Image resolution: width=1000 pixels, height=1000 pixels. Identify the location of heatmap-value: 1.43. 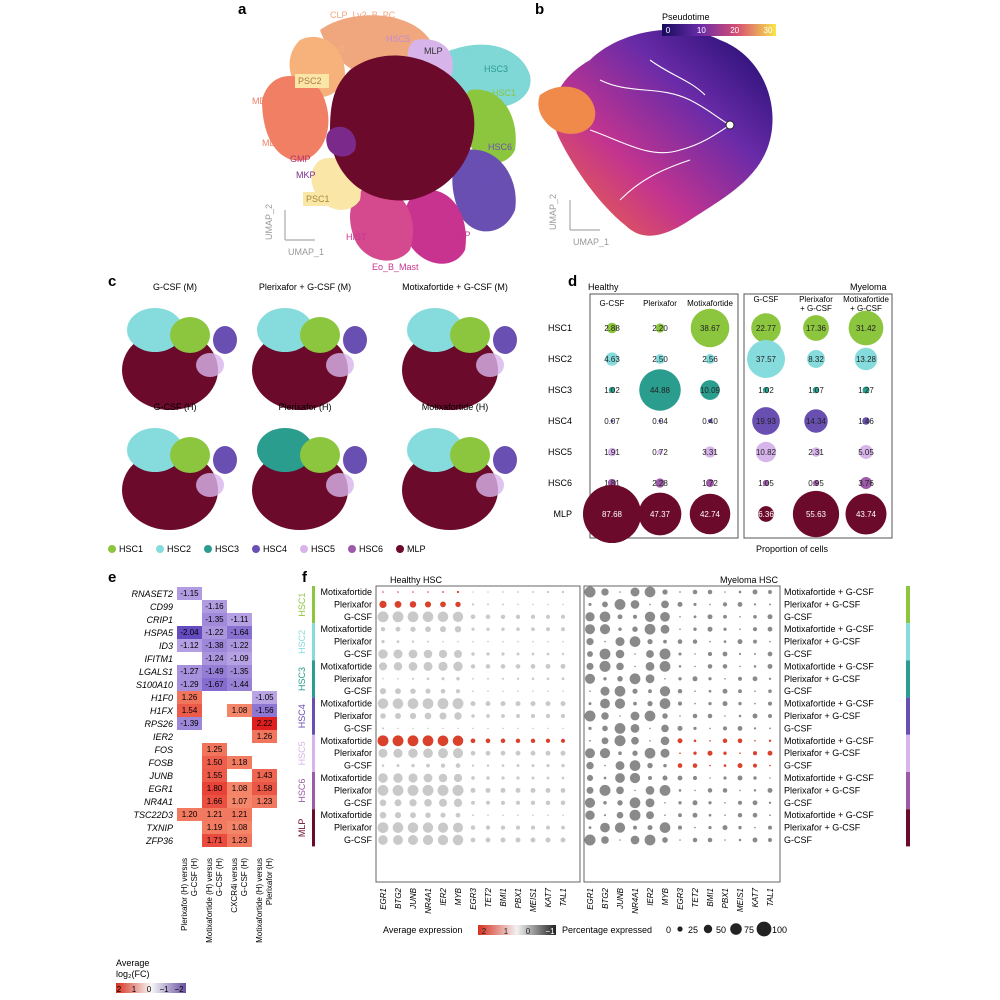
(265, 775).